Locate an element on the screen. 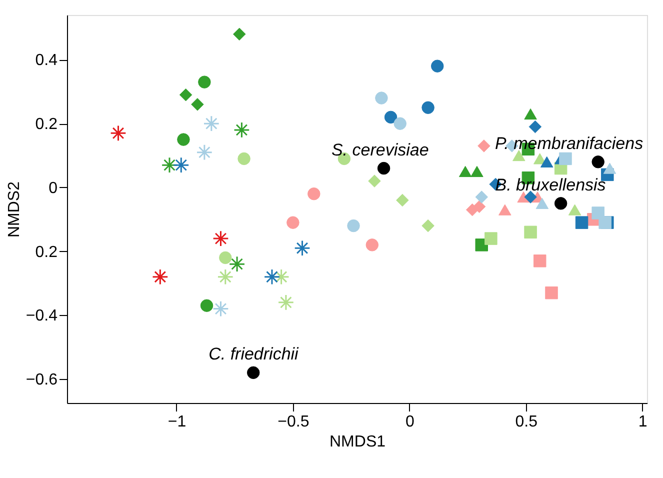 This screenshot has width=663, height=478. annotation: P. membranifaciens is located at coordinates (569, 143).